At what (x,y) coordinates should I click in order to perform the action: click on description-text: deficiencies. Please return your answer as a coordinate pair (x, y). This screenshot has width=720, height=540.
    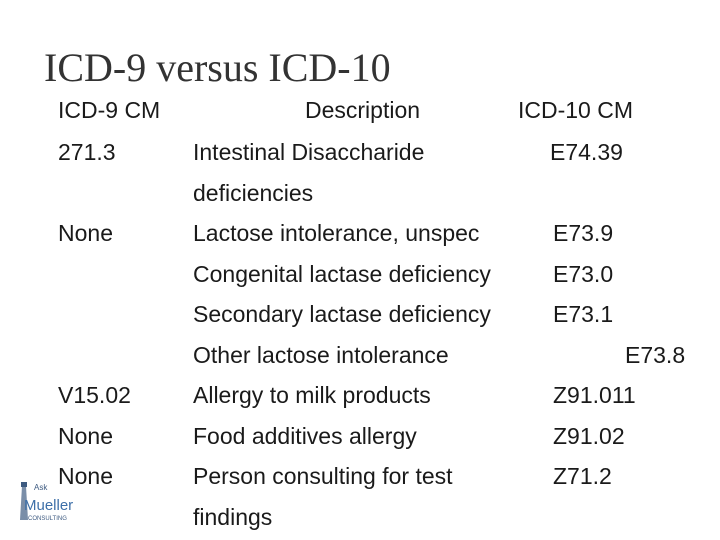
    Looking at the image, I should click on (253, 192).